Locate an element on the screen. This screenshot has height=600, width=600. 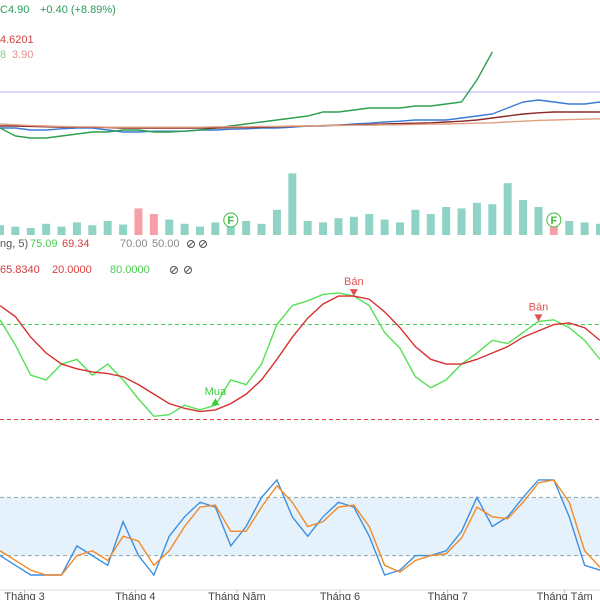
icons is located at coordinates (188, 257).